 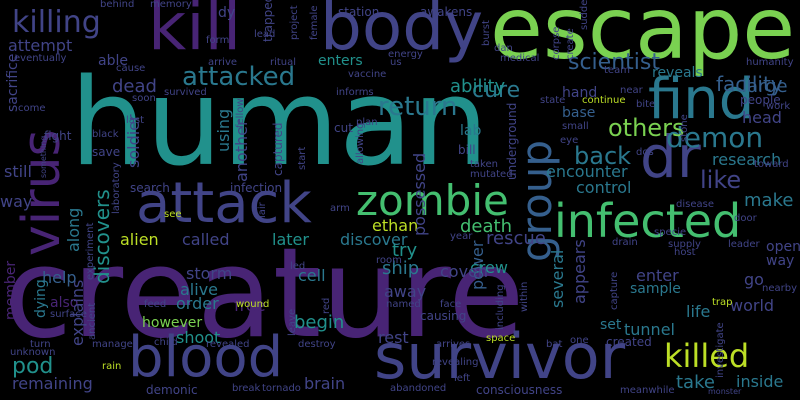 What do you see at coordinates (360, 143) in the screenshot?
I see `word-allowing: allowing` at bounding box center [360, 143].